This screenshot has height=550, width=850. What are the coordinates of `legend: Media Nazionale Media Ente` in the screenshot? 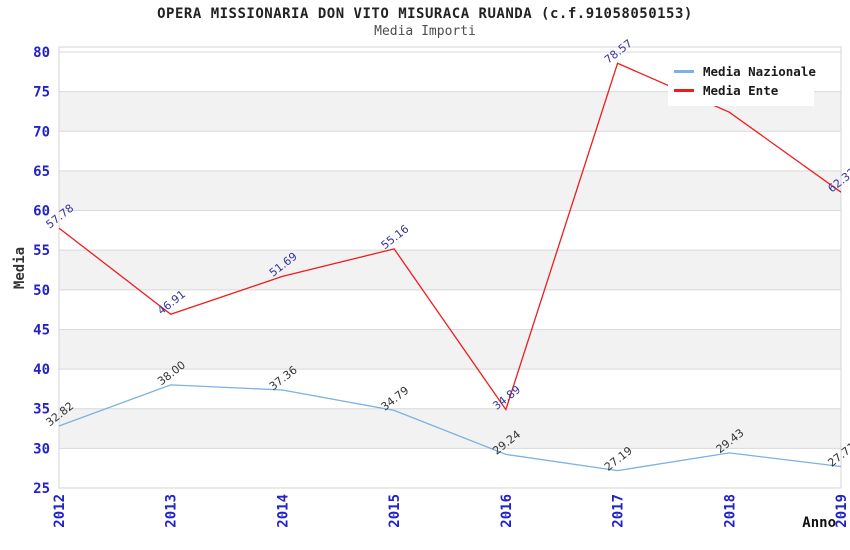 It's located at (742, 81).